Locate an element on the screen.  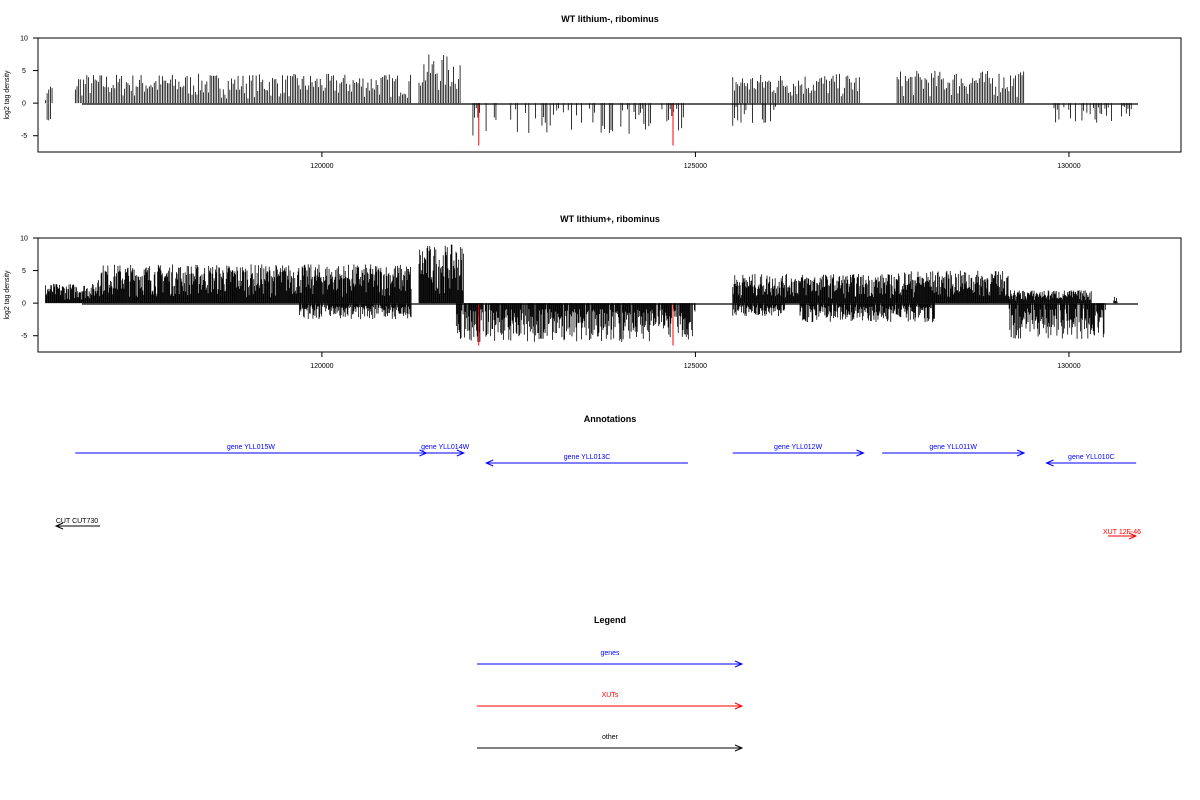
feature-label: gene YLL015W is located at coordinates (251, 447).